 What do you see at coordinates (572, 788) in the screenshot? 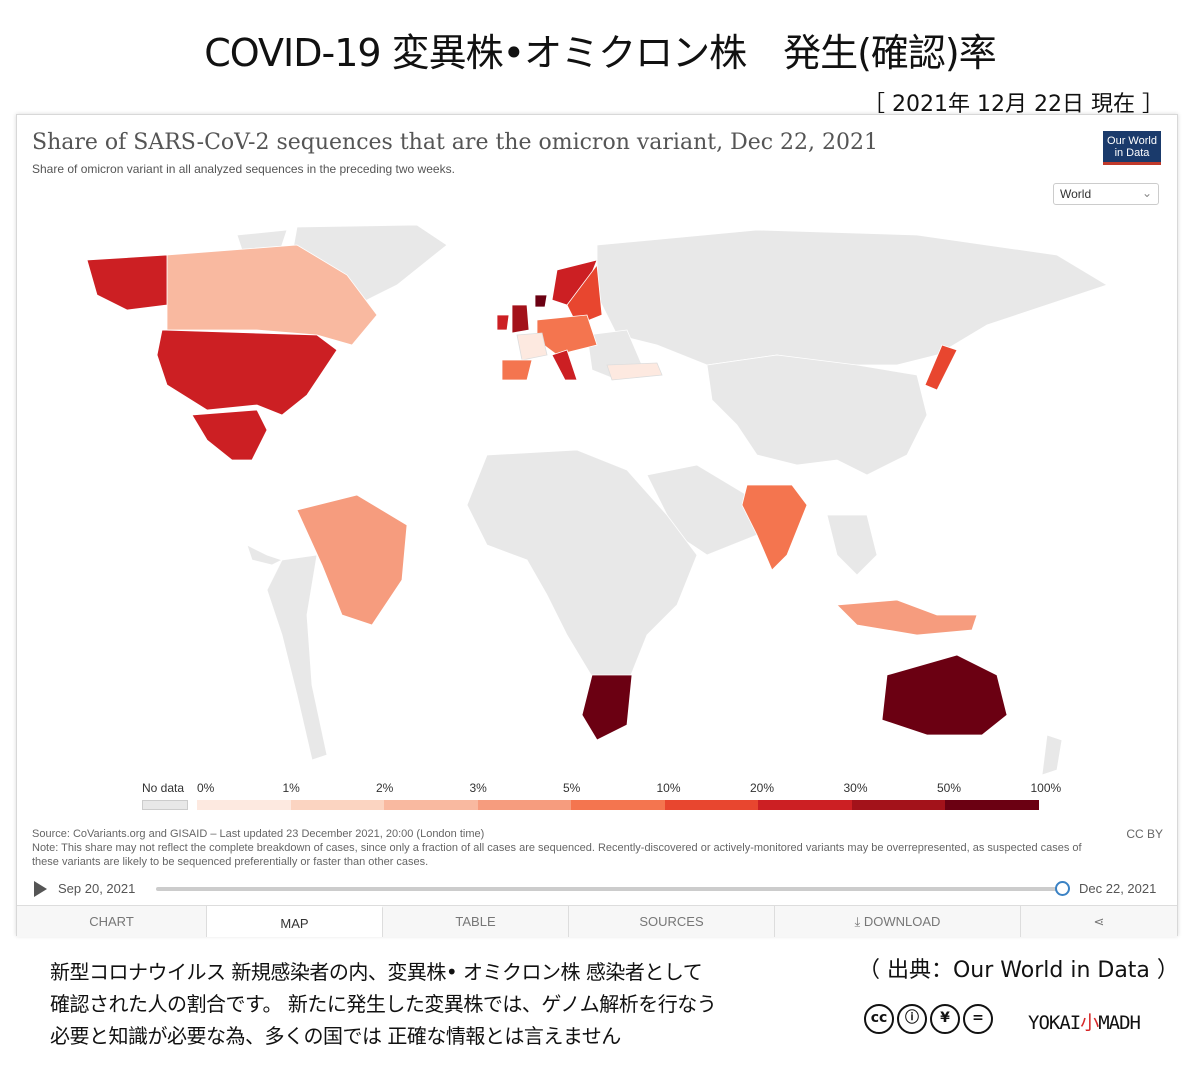
I see `legend-tick-label: 5%` at bounding box center [572, 788].